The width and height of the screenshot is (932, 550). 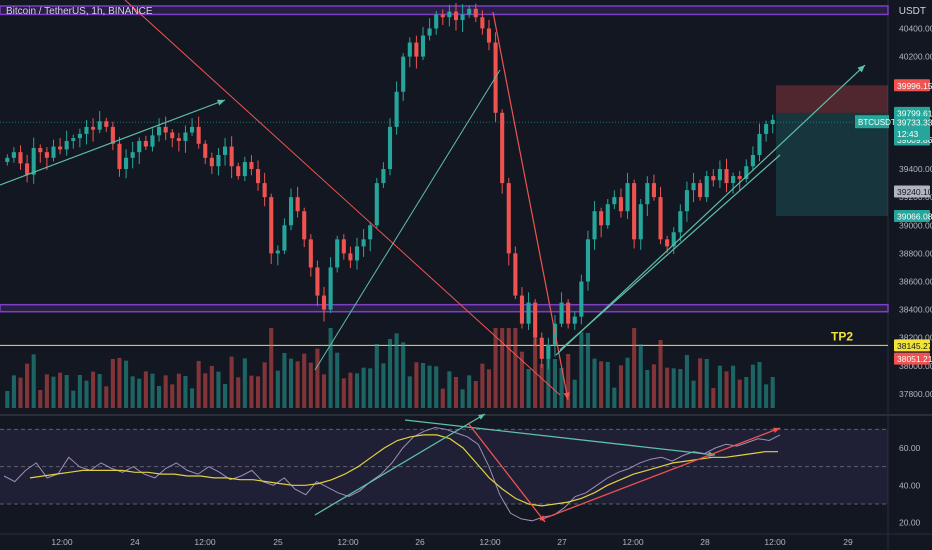 I want to click on support-zone, so click(x=444, y=308).